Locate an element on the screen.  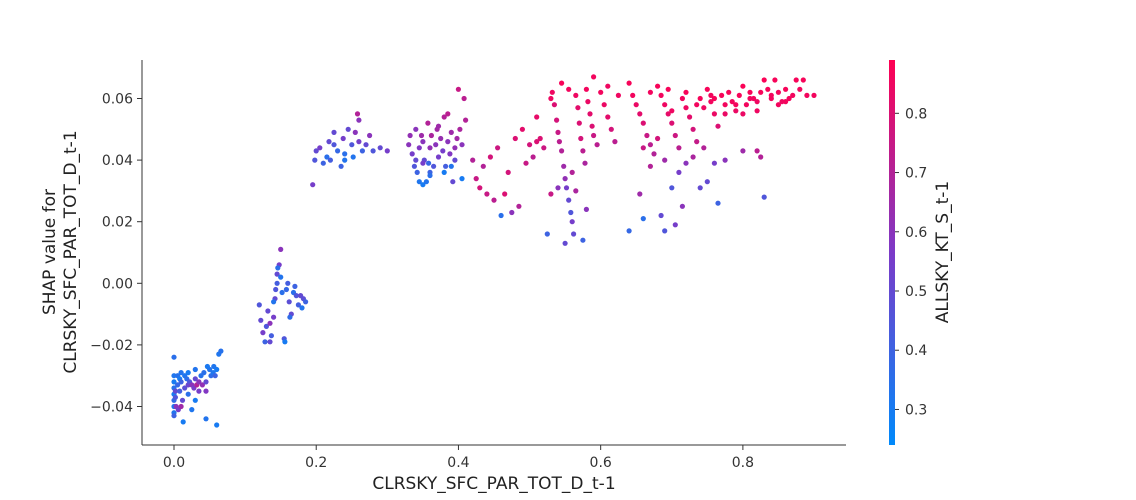
x-tick-label: 0.0 is located at coordinates (174, 463).